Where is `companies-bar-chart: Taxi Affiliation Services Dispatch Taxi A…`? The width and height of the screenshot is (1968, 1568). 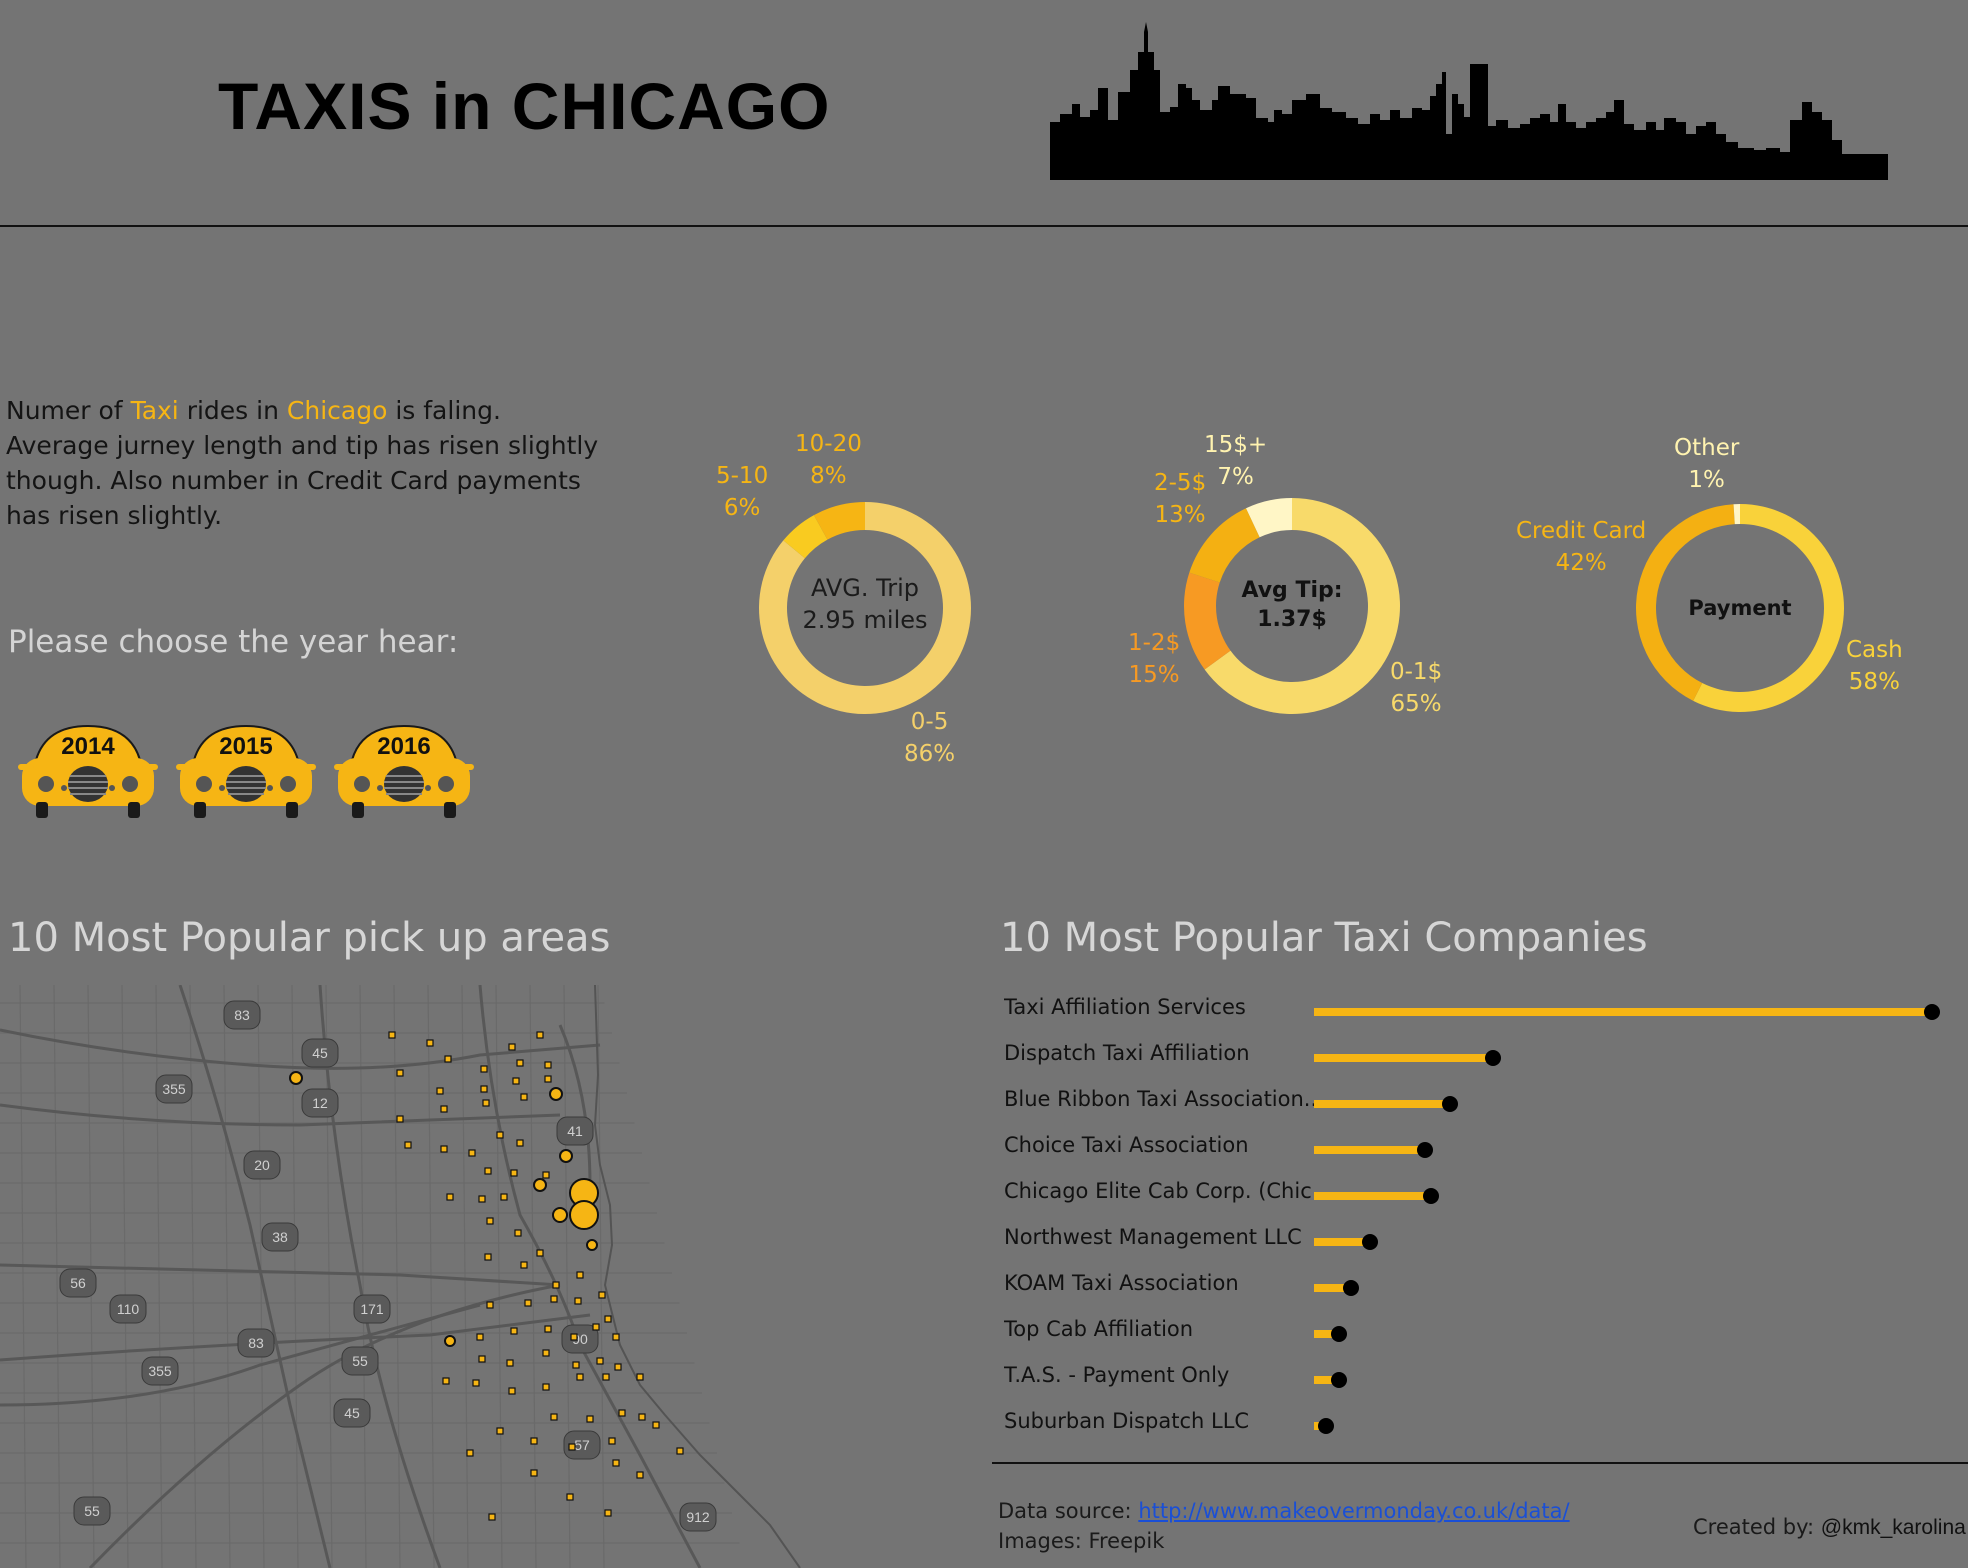 companies-bar-chart: Taxi Affiliation Services Dispatch Taxi A… is located at coordinates (1474, 1215).